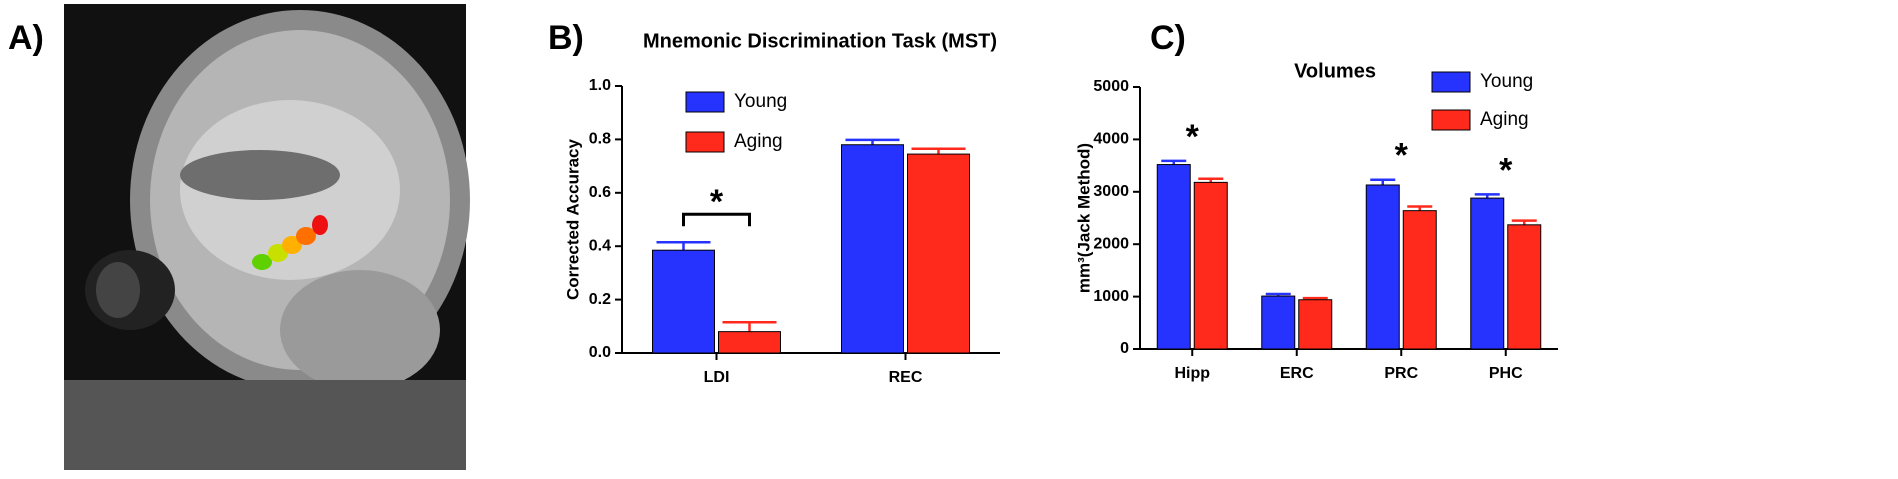 This screenshot has width=1898, height=479. Describe the element at coordinates (600, 192) in the screenshot. I see `y-tick-label: 0.6` at that location.